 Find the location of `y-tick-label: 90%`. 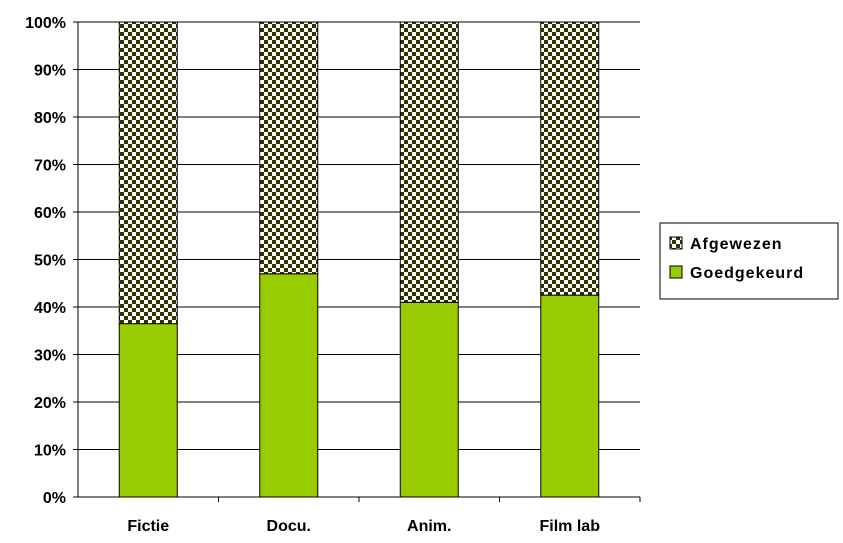

y-tick-label: 90% is located at coordinates (50, 71).